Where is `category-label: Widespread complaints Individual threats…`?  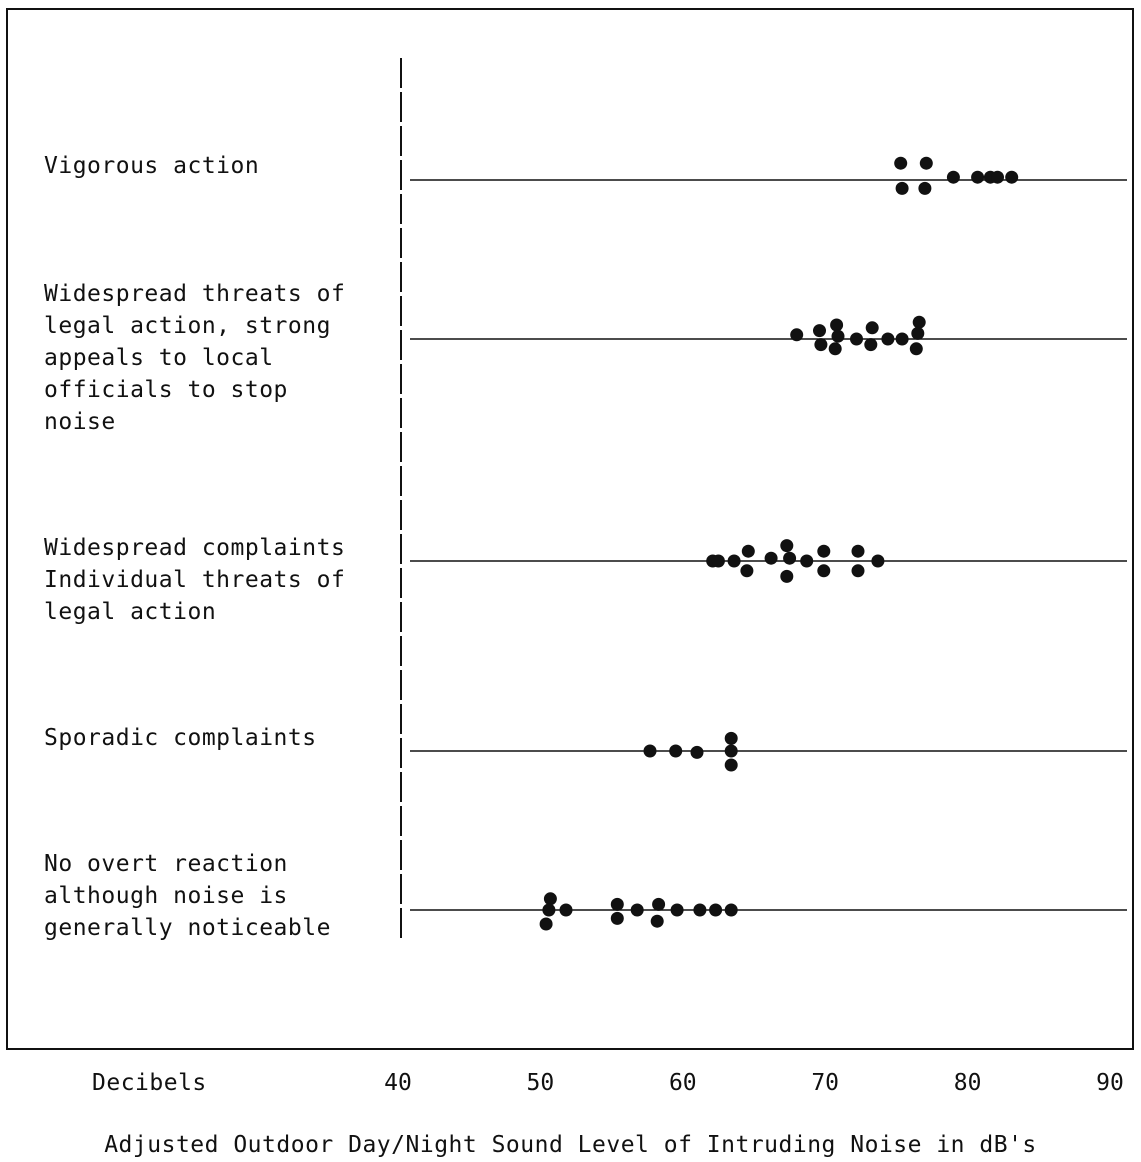 category-label: Widespread complaints Individual threats… is located at coordinates (195, 580).